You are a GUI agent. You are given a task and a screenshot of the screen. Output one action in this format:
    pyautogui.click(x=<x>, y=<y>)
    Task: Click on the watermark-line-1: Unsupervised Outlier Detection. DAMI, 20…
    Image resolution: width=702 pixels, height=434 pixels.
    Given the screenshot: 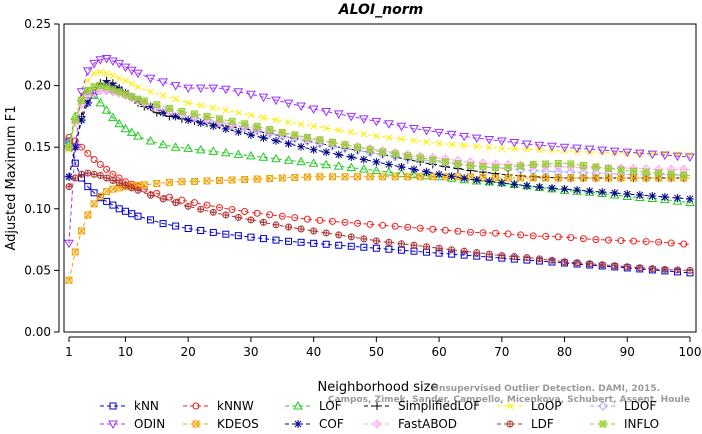 What is the action you would take?
    pyautogui.click(x=546, y=389)
    